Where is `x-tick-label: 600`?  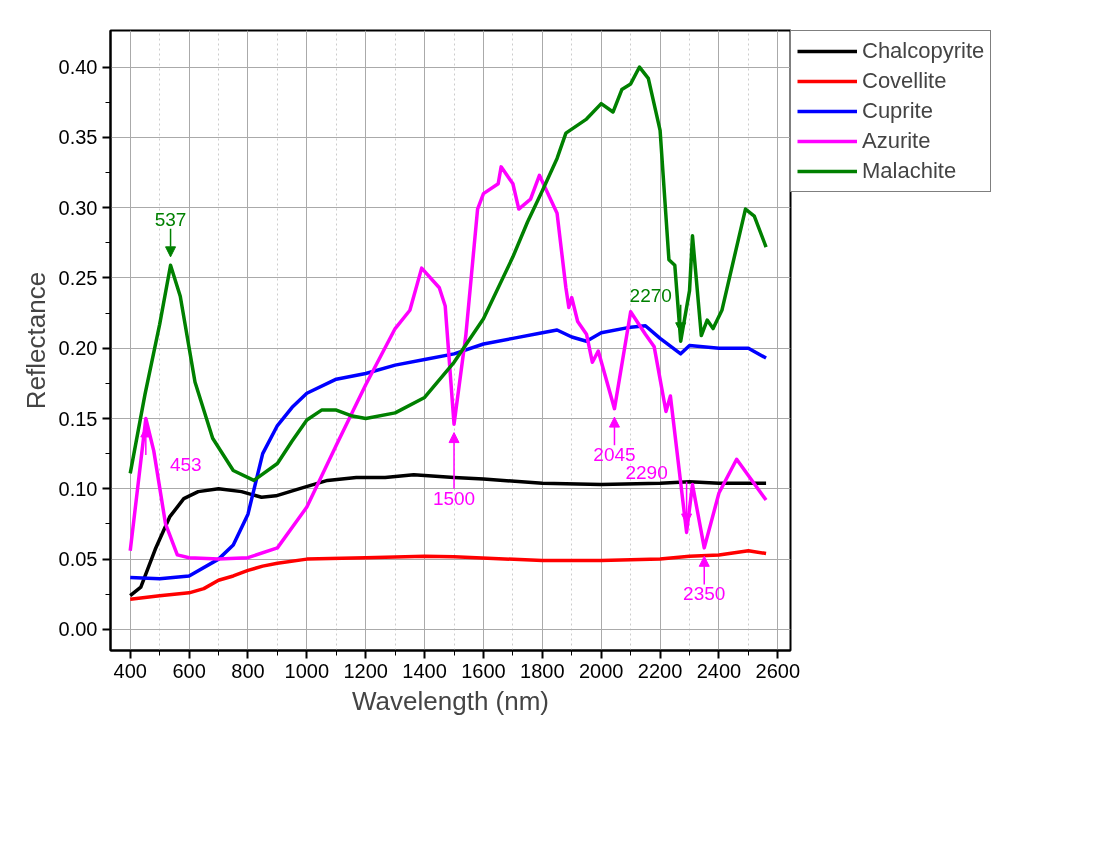
x-tick-label: 600 is located at coordinates (189, 670).